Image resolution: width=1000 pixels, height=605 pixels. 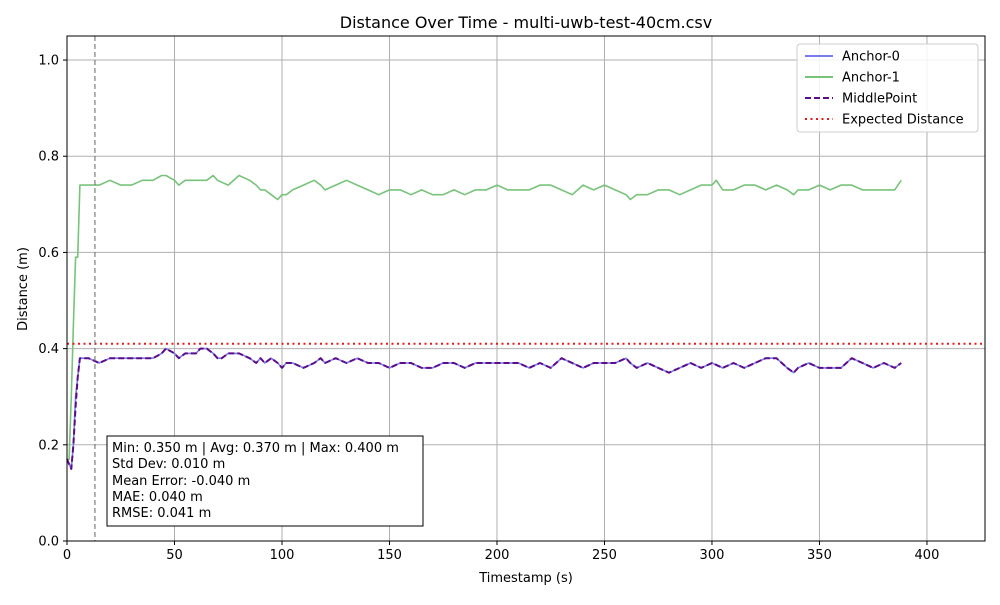 I want to click on y-tick-label: 0.4, so click(x=48, y=349).